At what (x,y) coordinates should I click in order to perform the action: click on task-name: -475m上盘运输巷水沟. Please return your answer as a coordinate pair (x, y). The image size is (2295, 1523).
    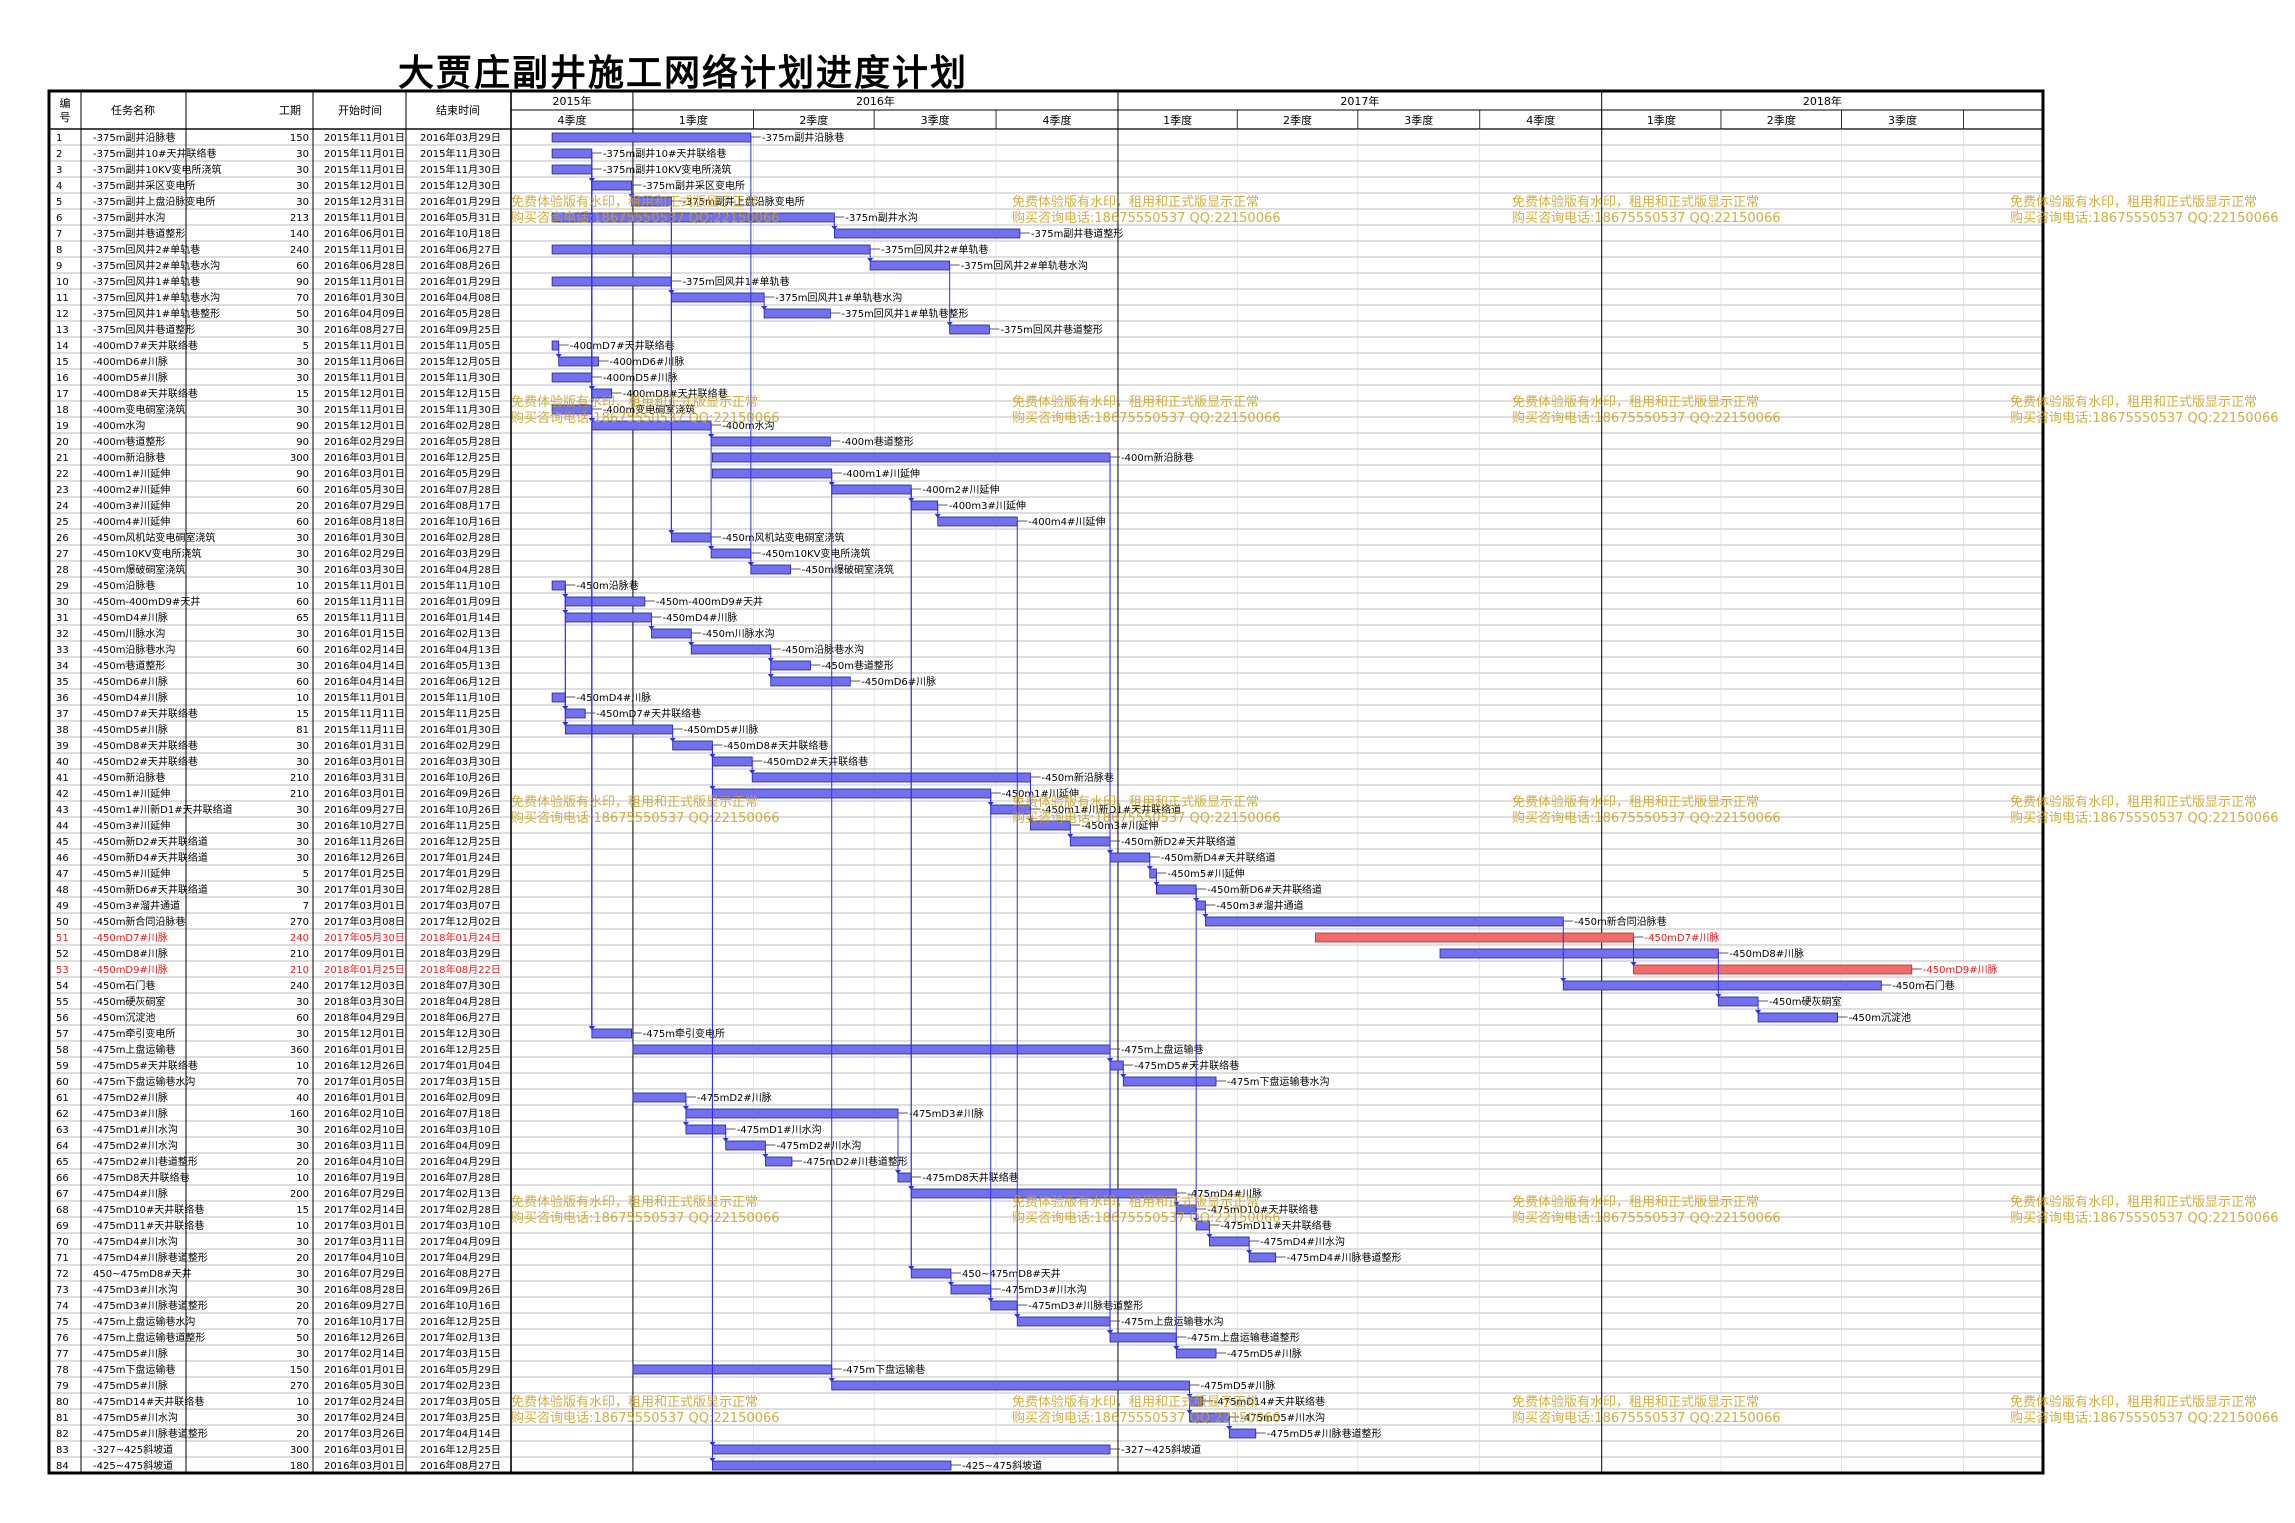
    Looking at the image, I should click on (144, 1321).